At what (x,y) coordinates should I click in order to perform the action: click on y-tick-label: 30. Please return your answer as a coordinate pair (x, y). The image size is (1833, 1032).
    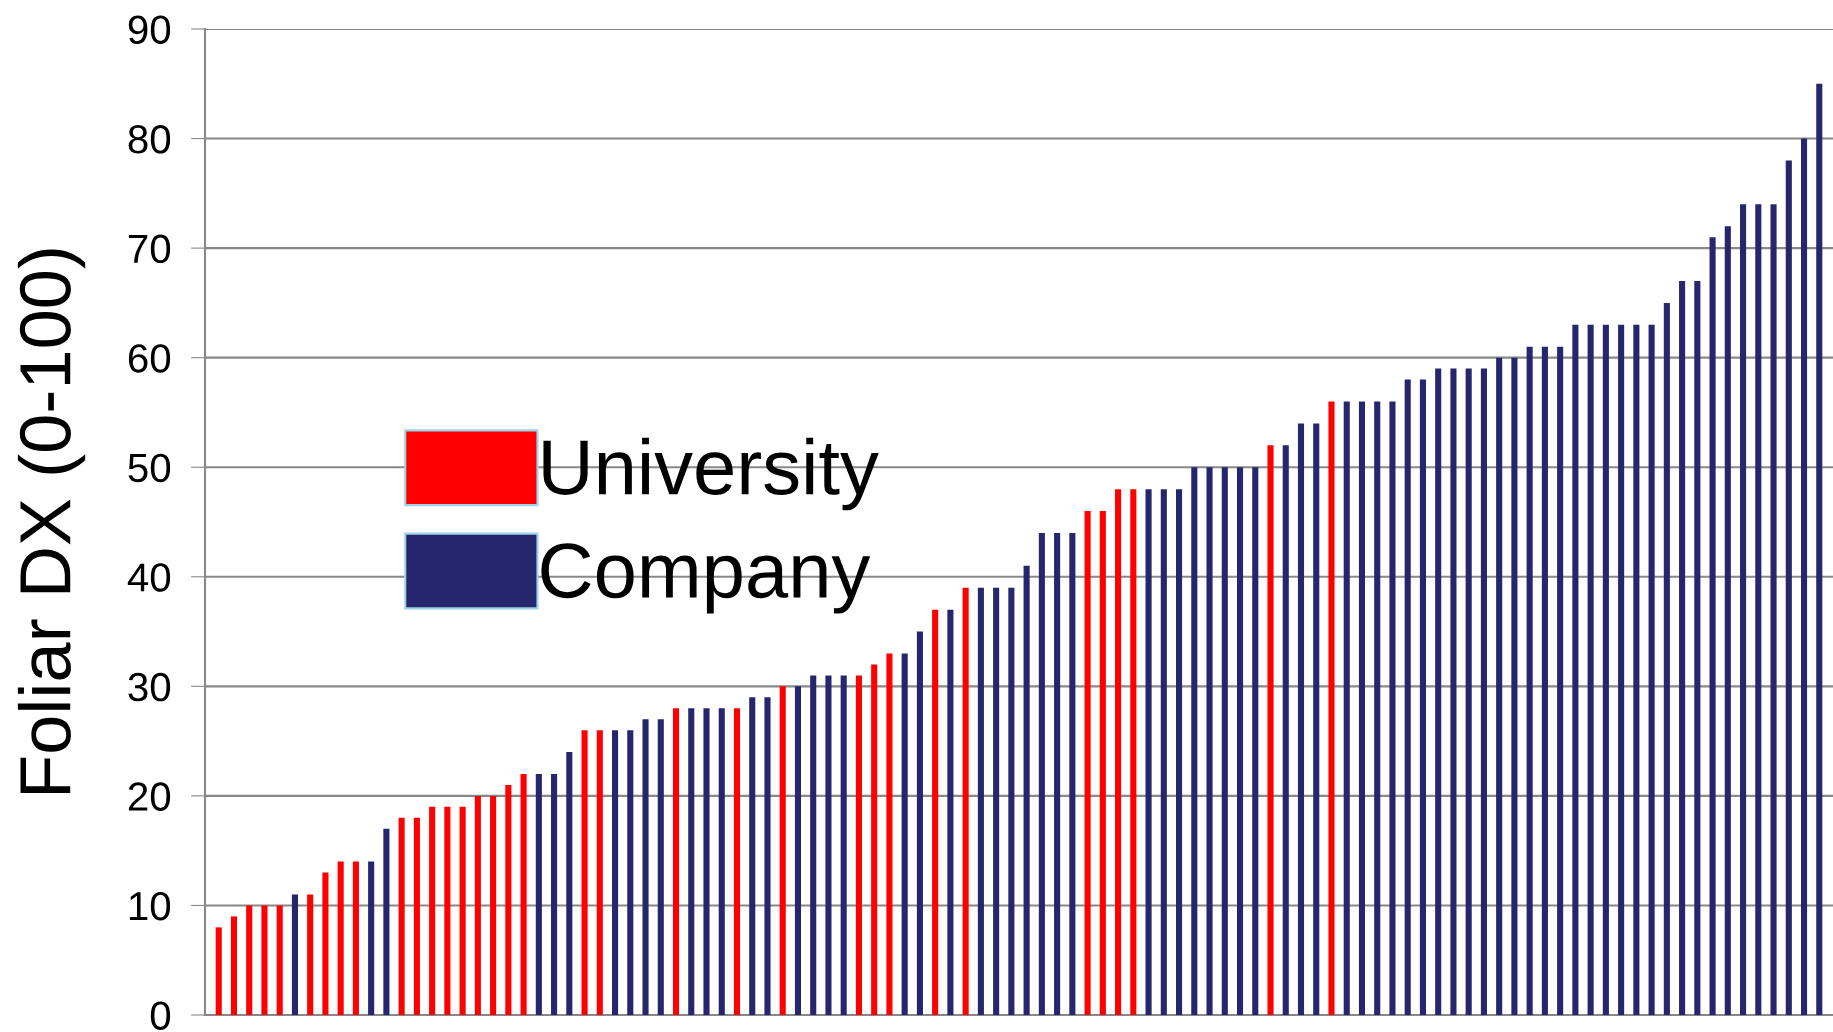
    Looking at the image, I should click on (149, 687).